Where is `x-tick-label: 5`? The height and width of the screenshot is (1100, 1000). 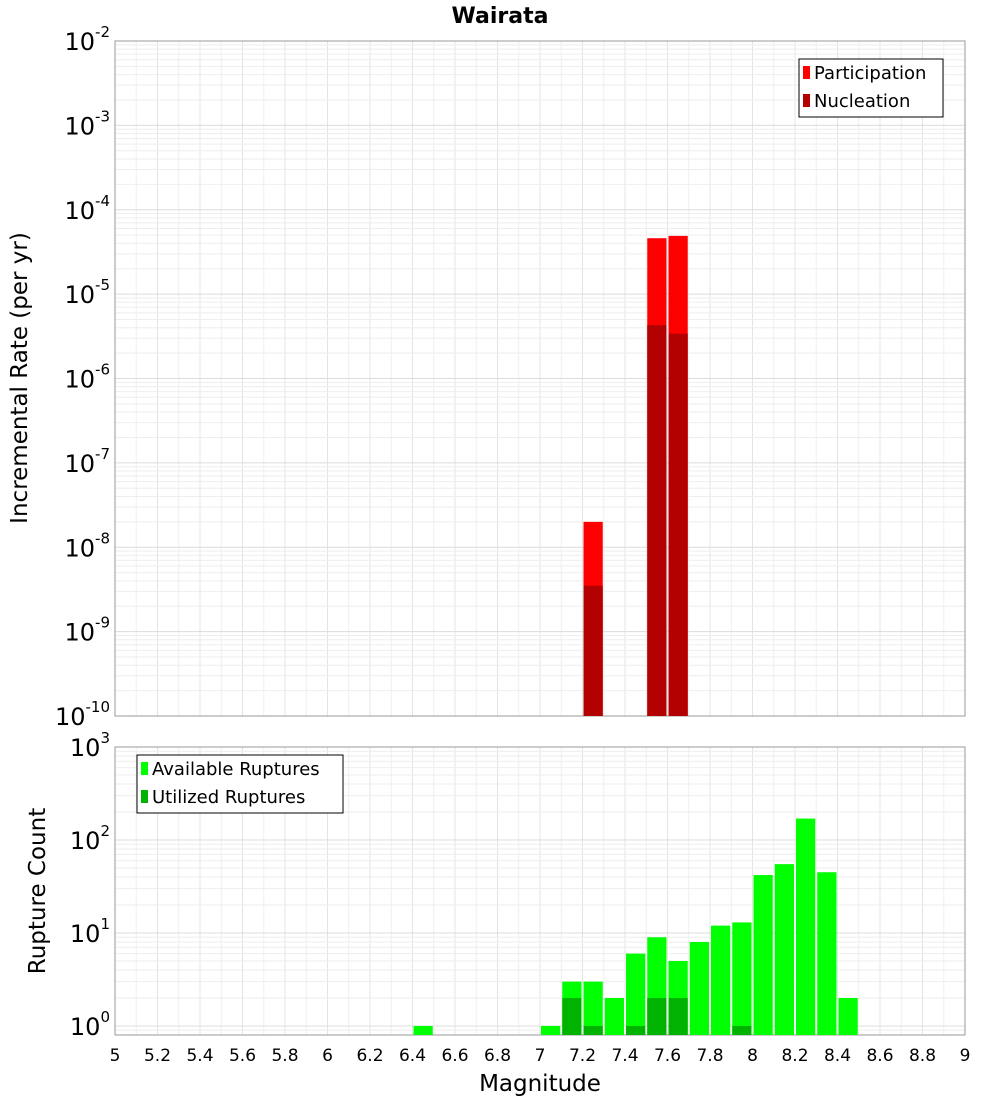
x-tick-label: 5 is located at coordinates (115, 1056).